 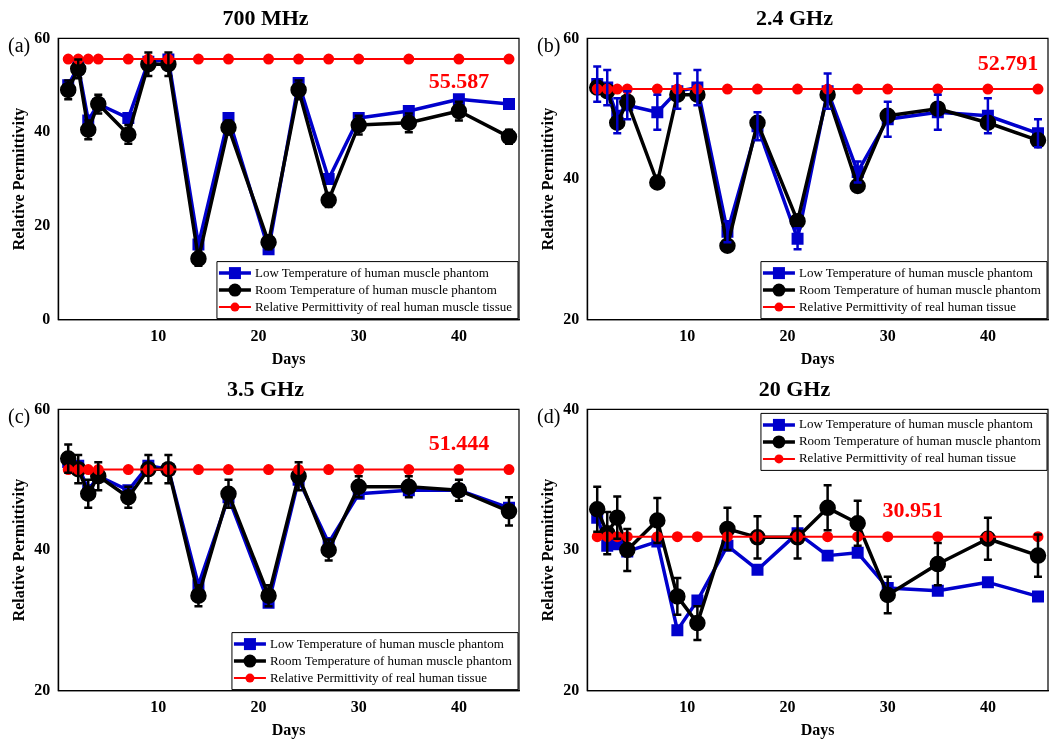 I want to click on annotation: 52.791, so click(x=1008, y=62).